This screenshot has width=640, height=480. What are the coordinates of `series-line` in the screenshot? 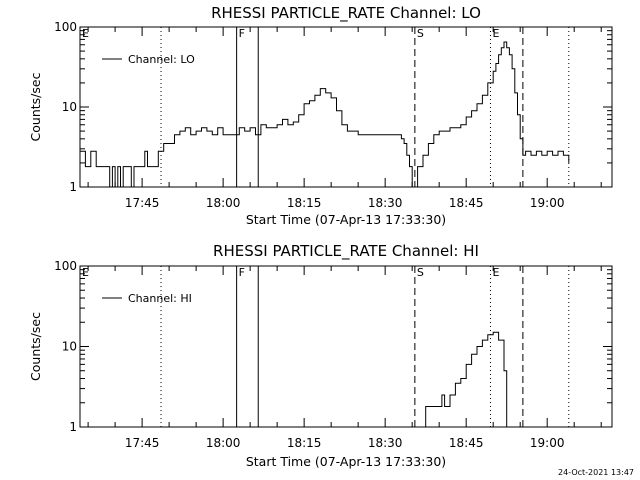 It's located at (465, 379).